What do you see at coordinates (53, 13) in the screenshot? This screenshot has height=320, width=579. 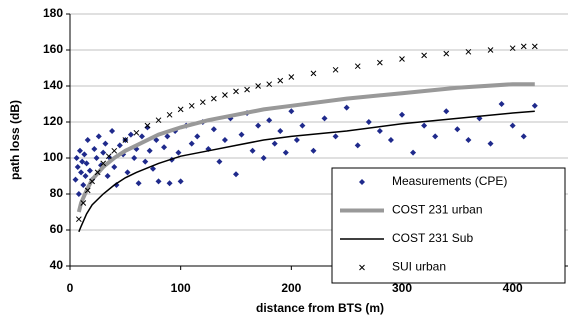 I see `y-tick-label: 180` at bounding box center [53, 13].